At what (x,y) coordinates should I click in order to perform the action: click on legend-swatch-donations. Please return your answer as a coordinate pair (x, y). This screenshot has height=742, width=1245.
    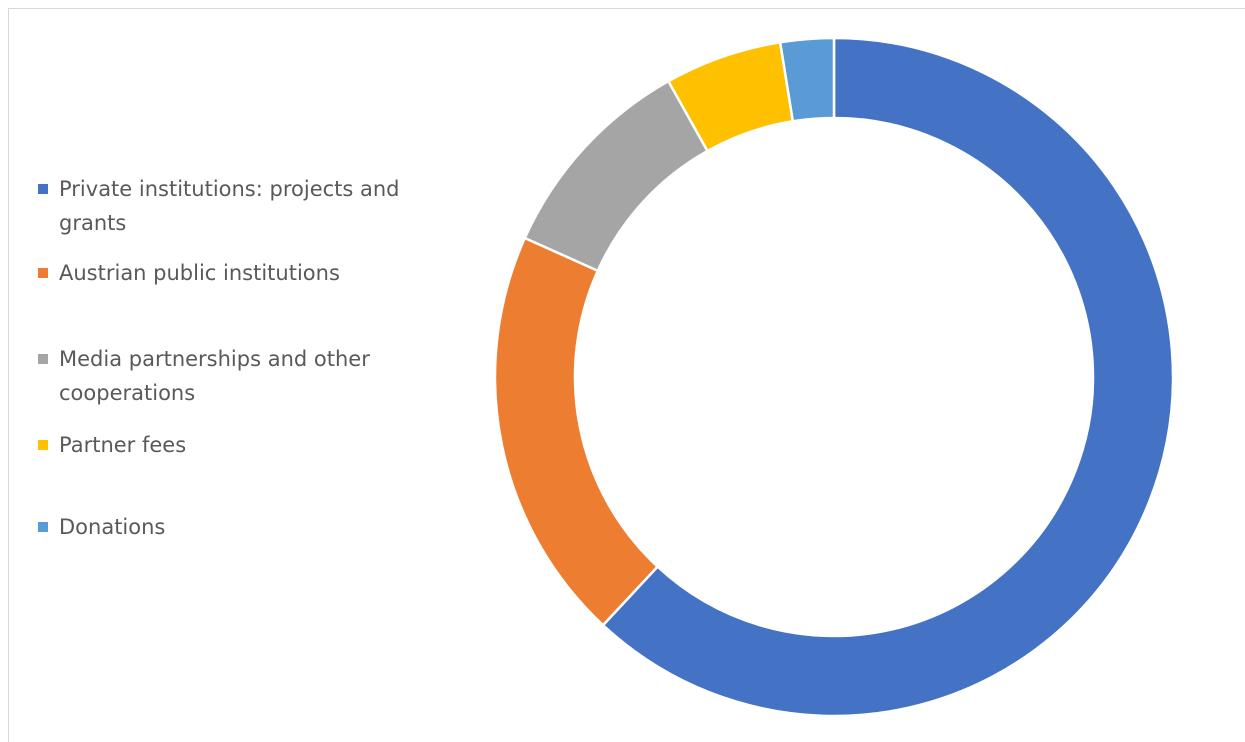
    Looking at the image, I should click on (43, 527).